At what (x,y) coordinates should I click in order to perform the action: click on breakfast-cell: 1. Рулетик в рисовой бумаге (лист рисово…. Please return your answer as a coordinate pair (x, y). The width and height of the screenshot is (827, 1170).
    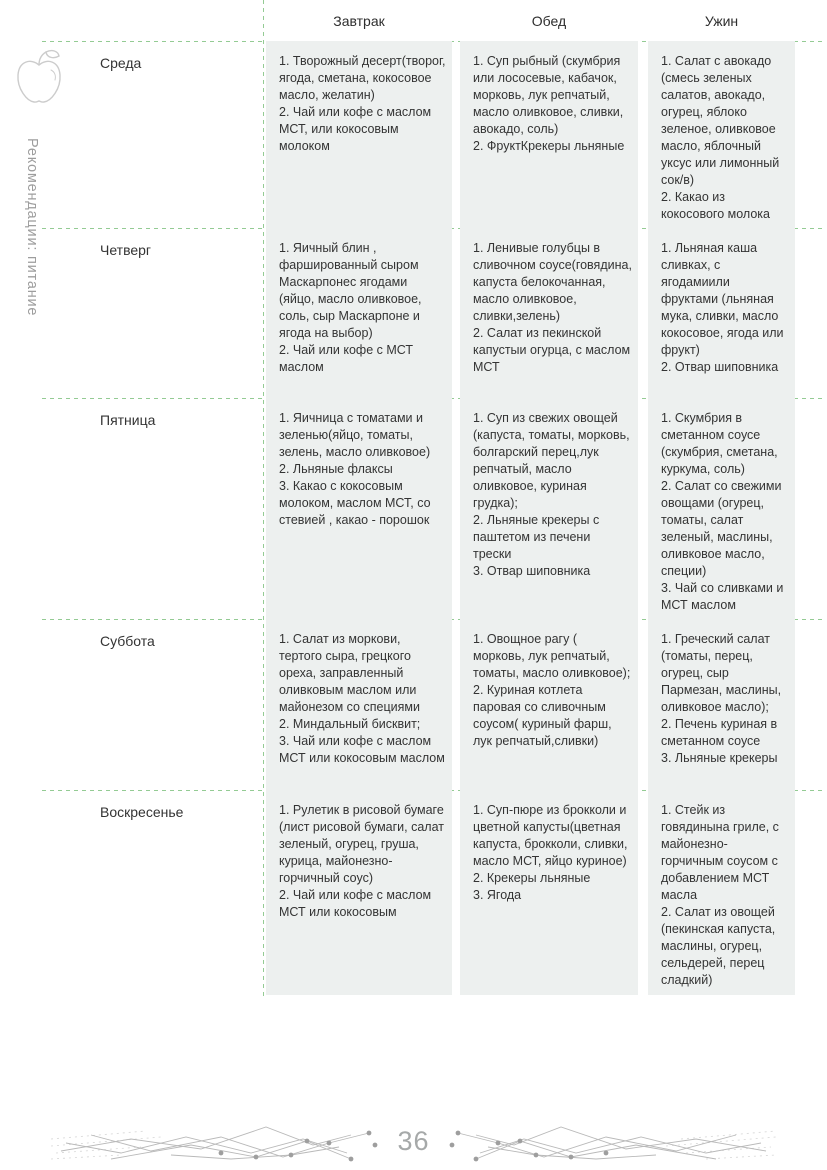
    Looking at the image, I should click on (359, 892).